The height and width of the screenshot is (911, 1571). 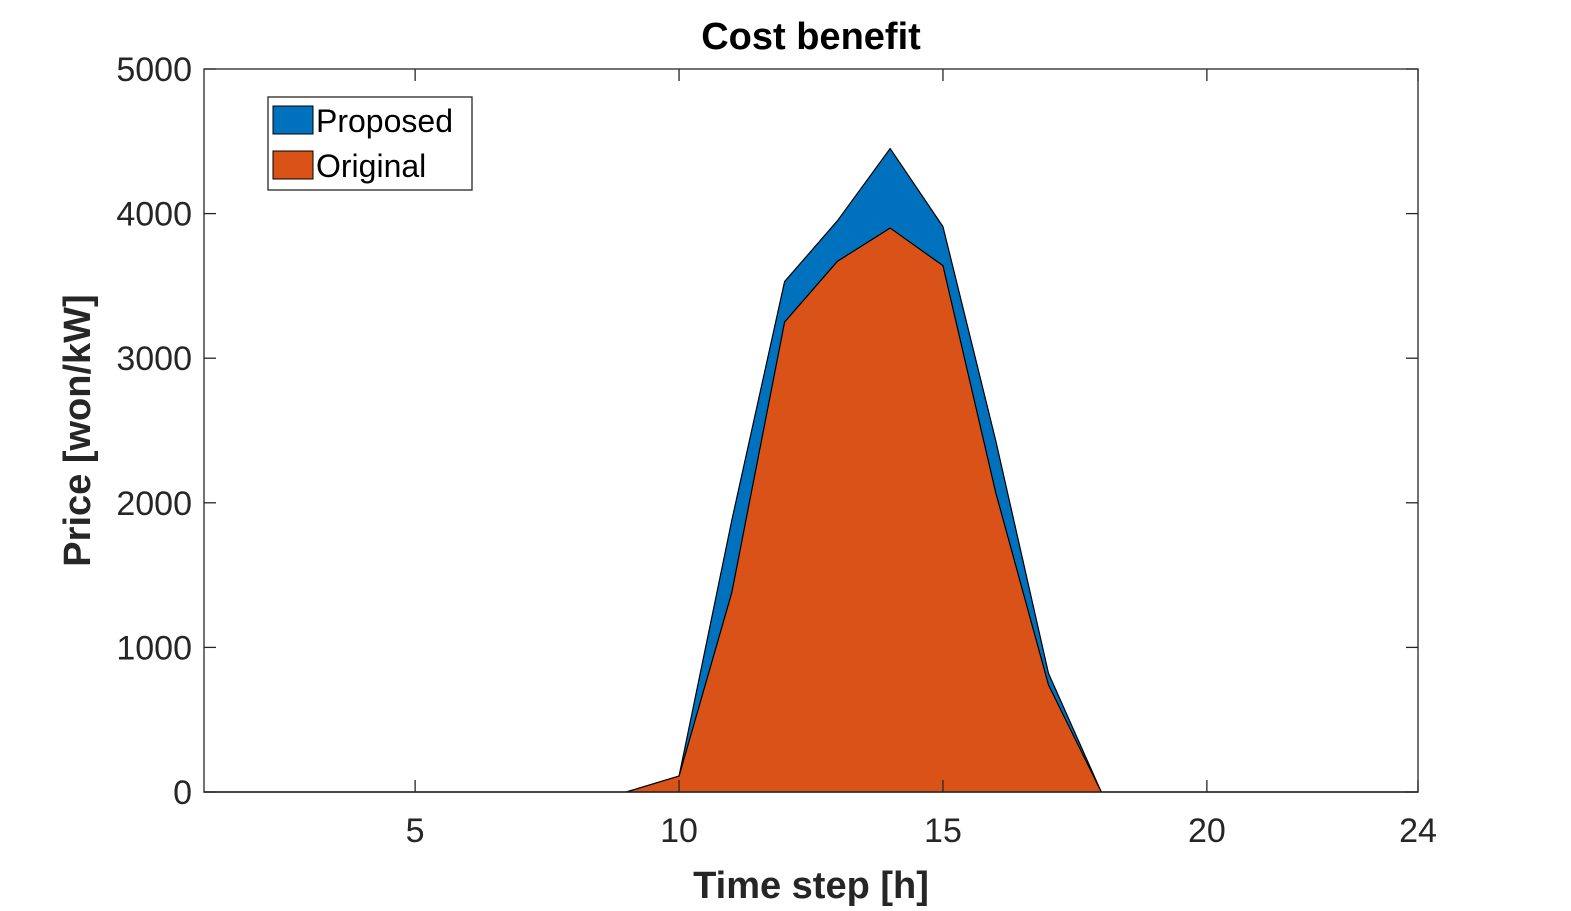 I want to click on x-tick-label: 20, so click(x=1207, y=831).